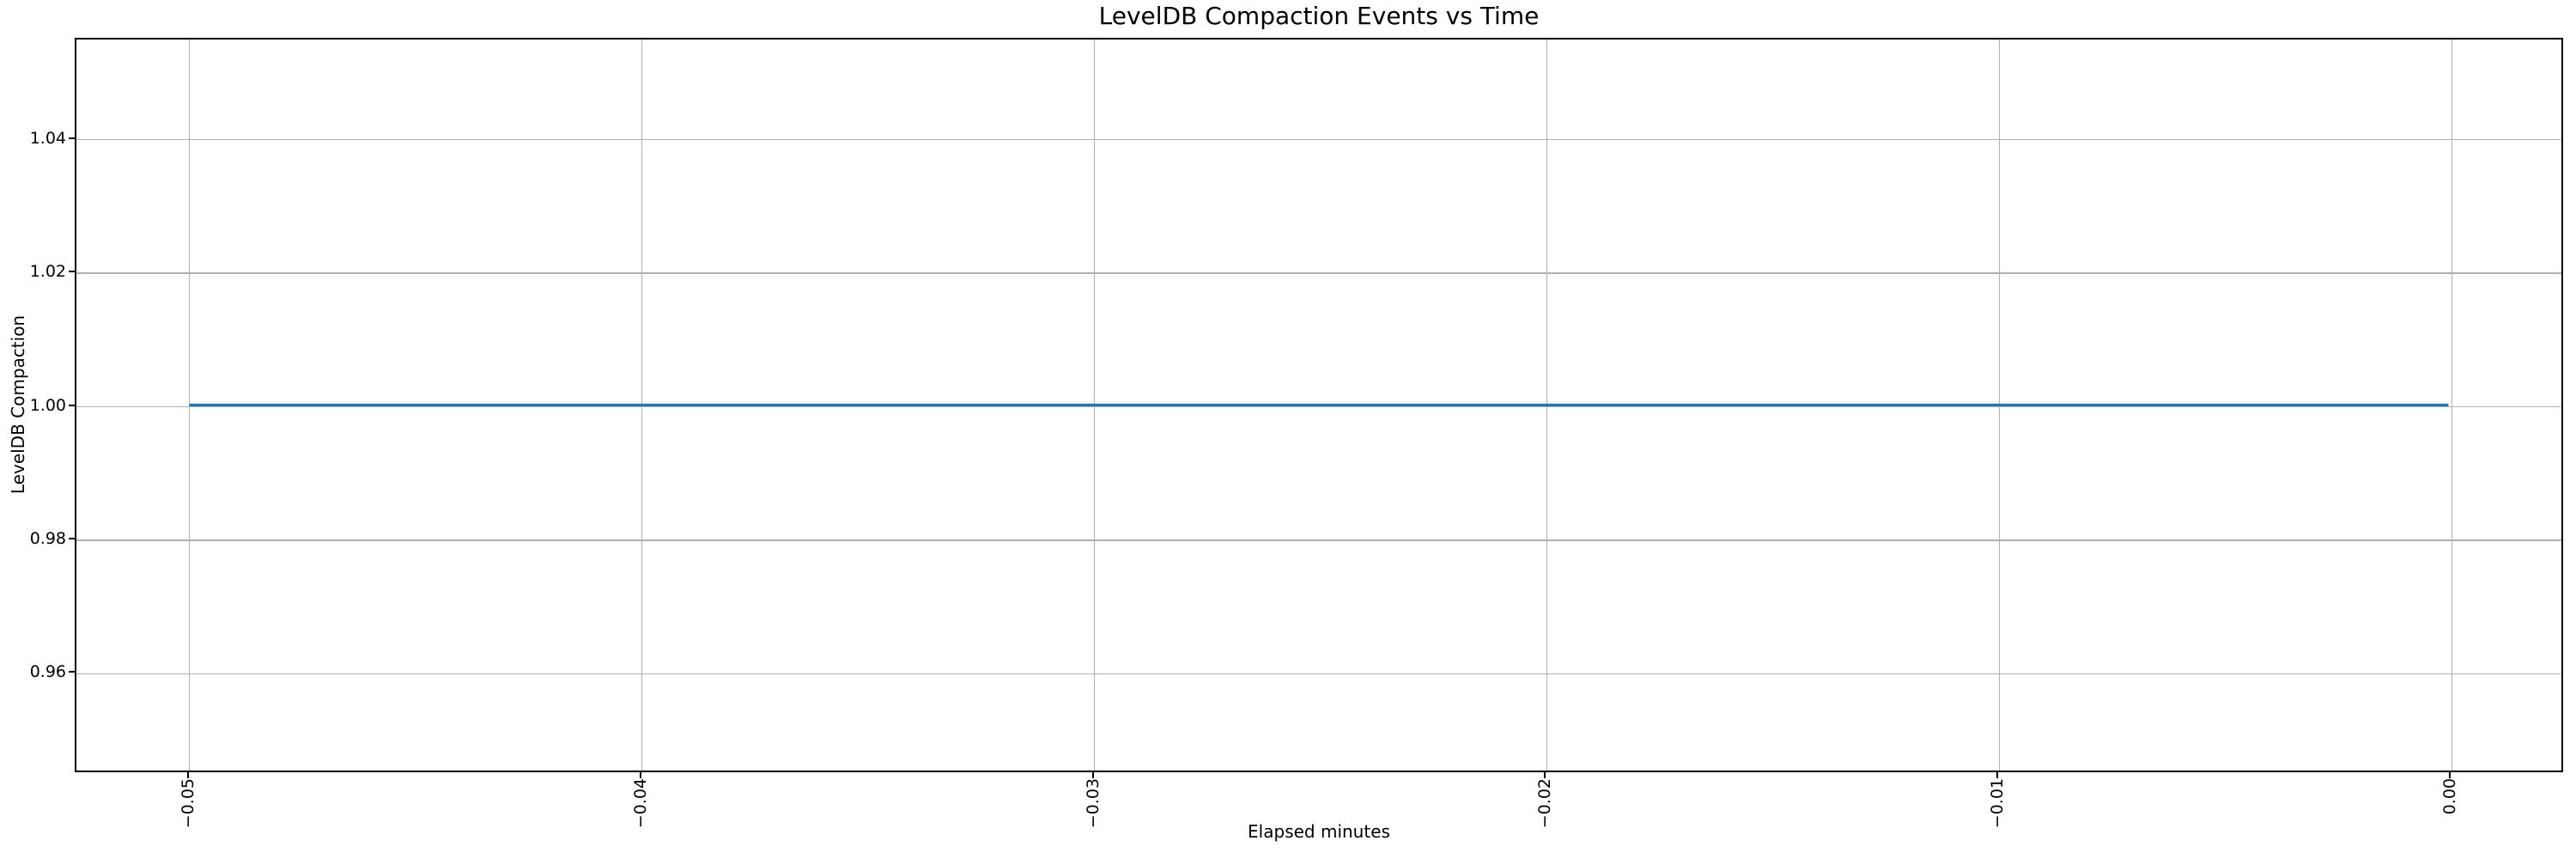 Image resolution: width=2576 pixels, height=859 pixels. I want to click on x-tick-label: −0.03, so click(1093, 804).